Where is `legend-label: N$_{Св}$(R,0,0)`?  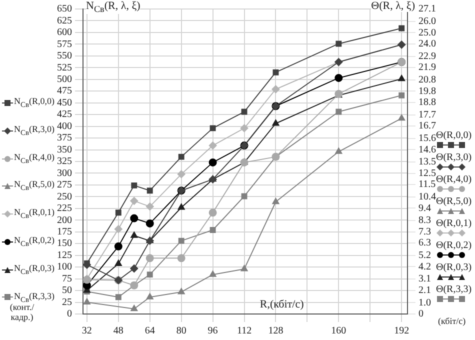
legend-label: N$_{Св}$(R,0,0) is located at coordinates (34, 102).